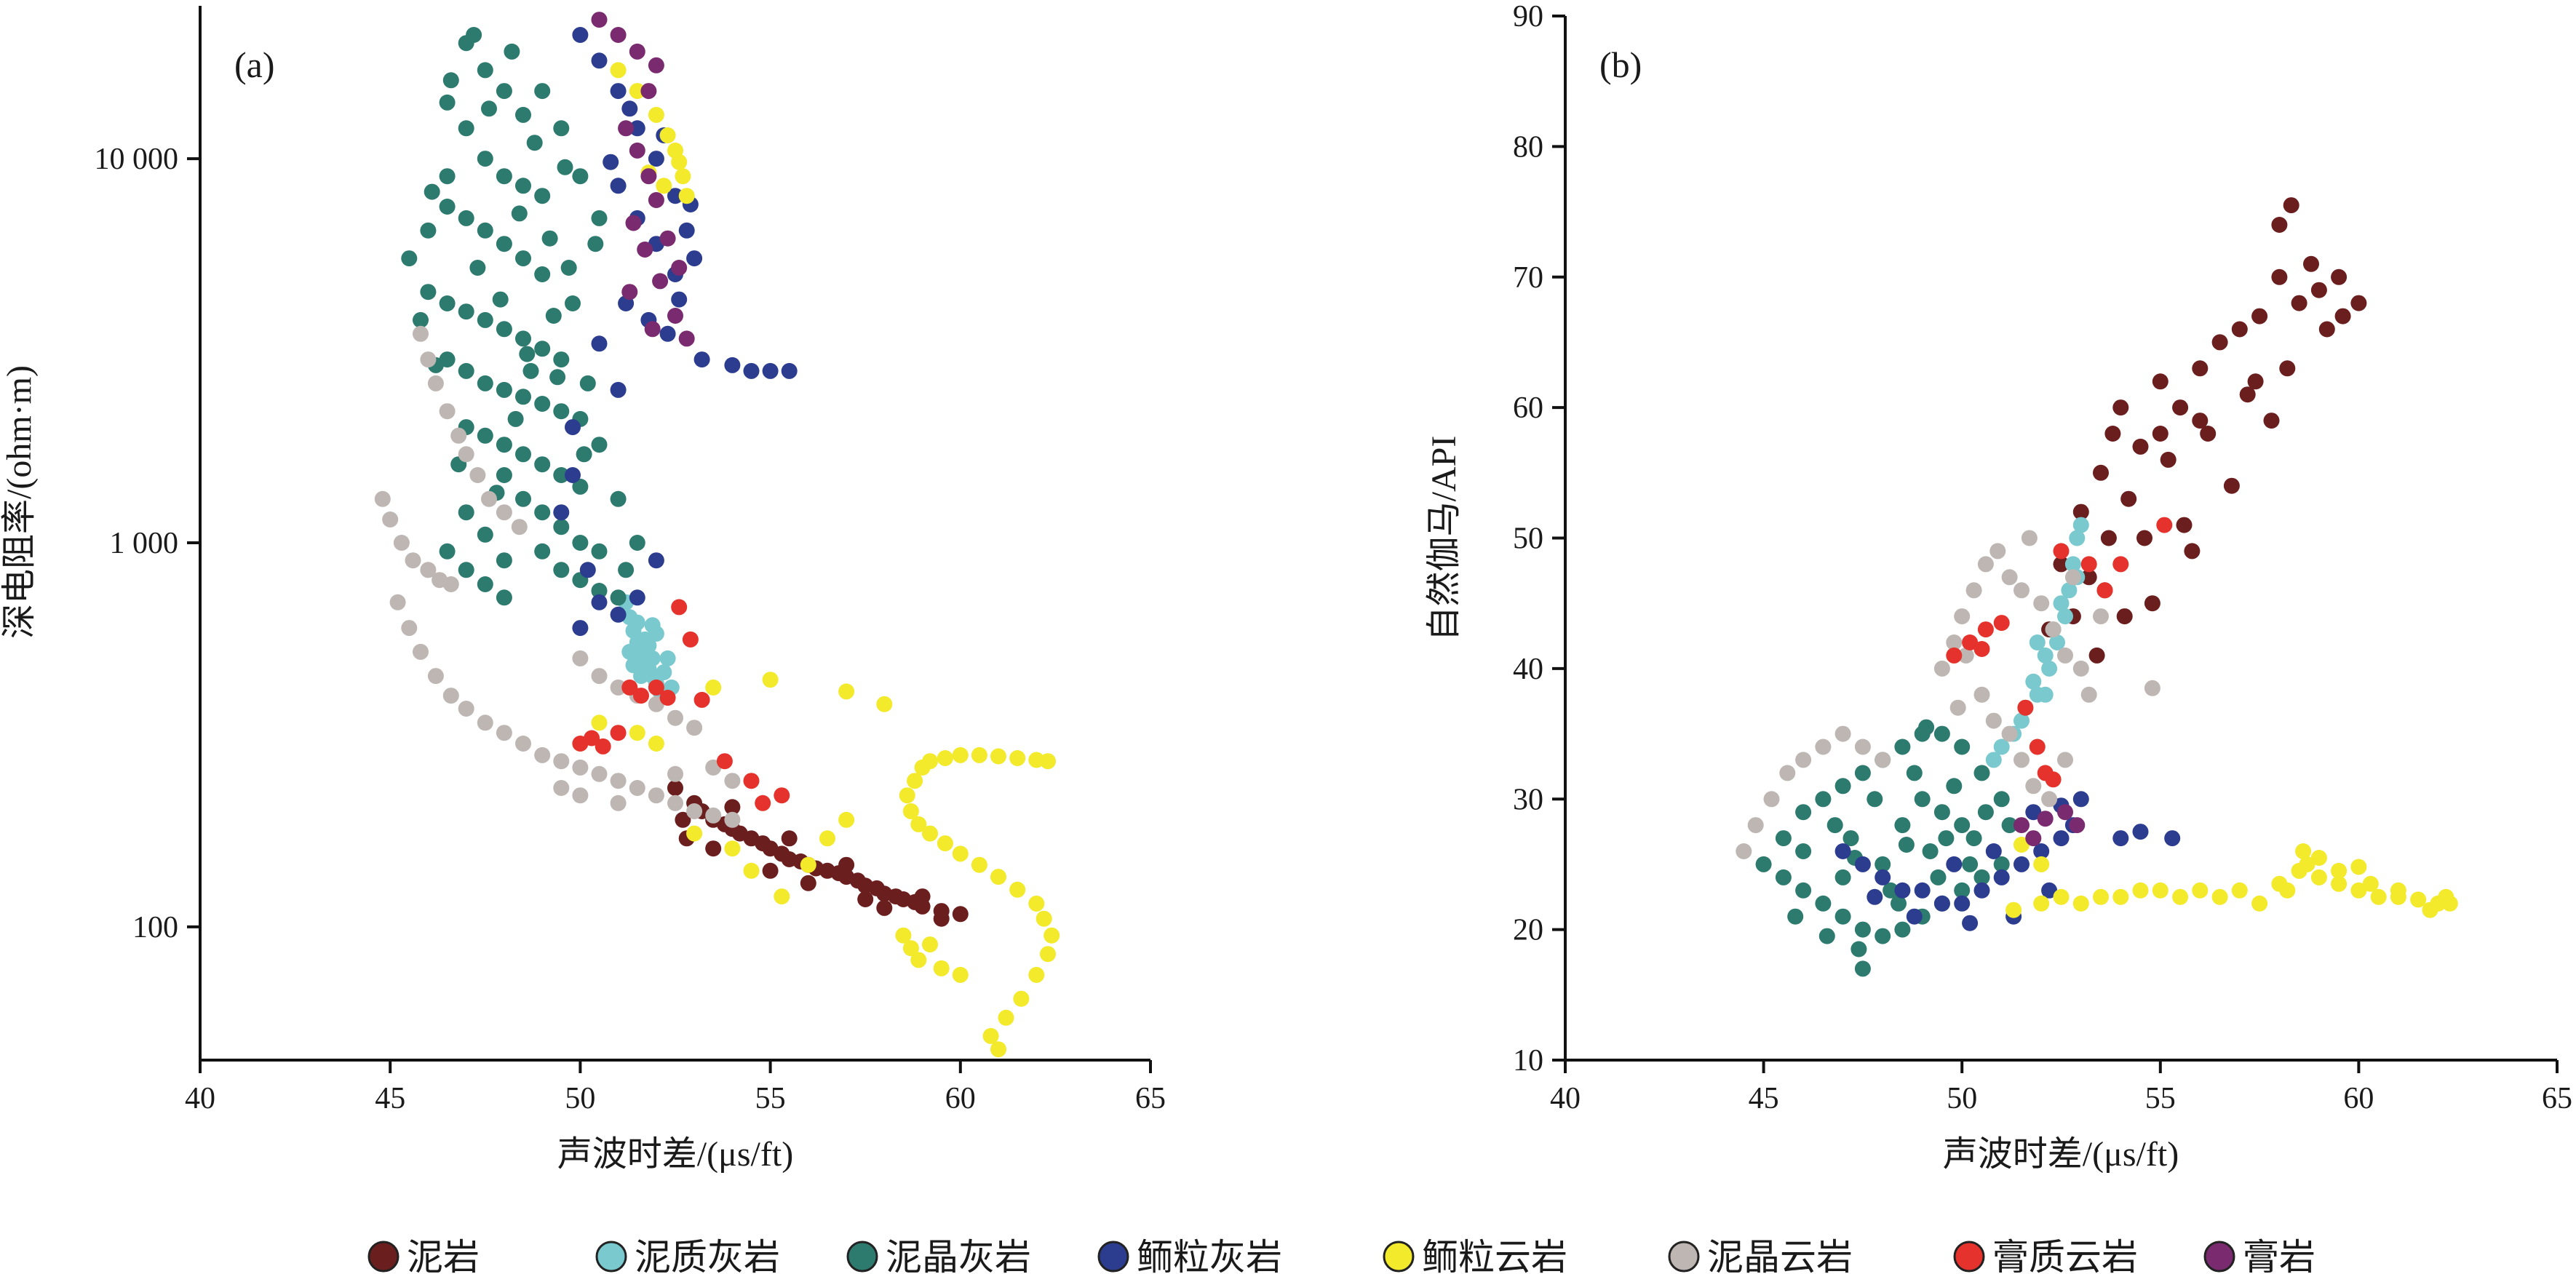  Describe the element at coordinates (1528, 669) in the screenshot. I see `panel-b-y-tick-label-3: 40` at that location.